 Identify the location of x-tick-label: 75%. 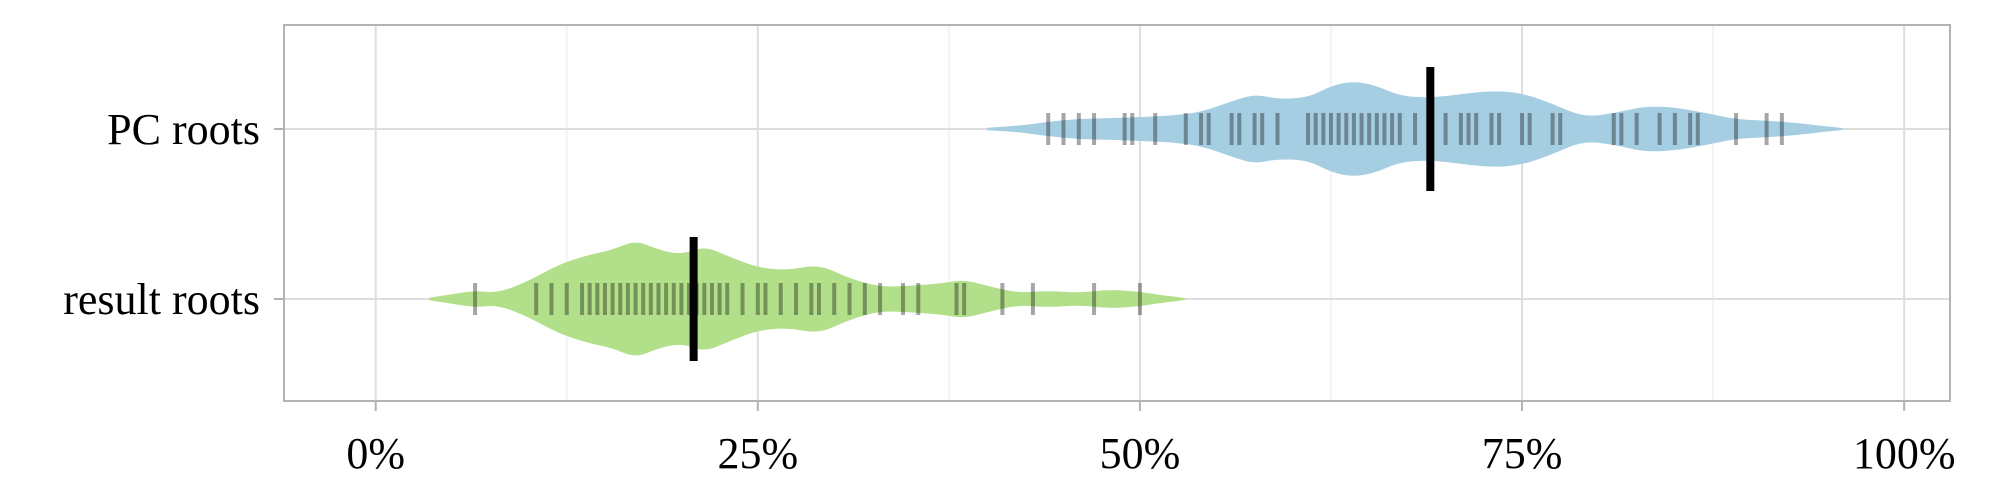
(1522, 453).